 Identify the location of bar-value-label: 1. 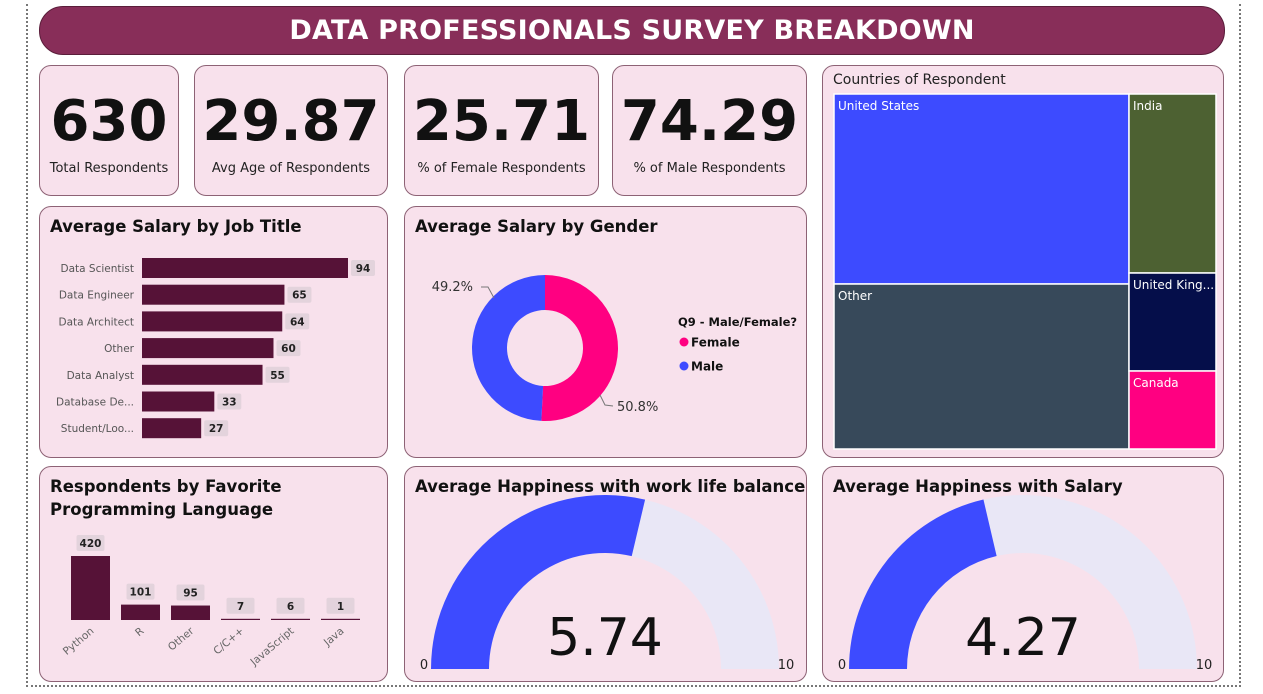
(340, 607).